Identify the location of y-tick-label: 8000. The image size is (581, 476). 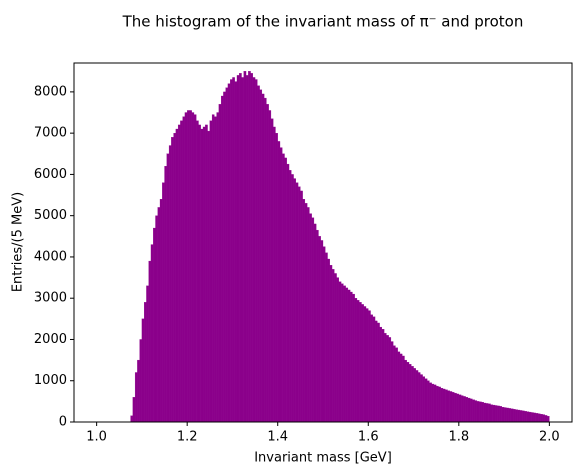
(50, 91).